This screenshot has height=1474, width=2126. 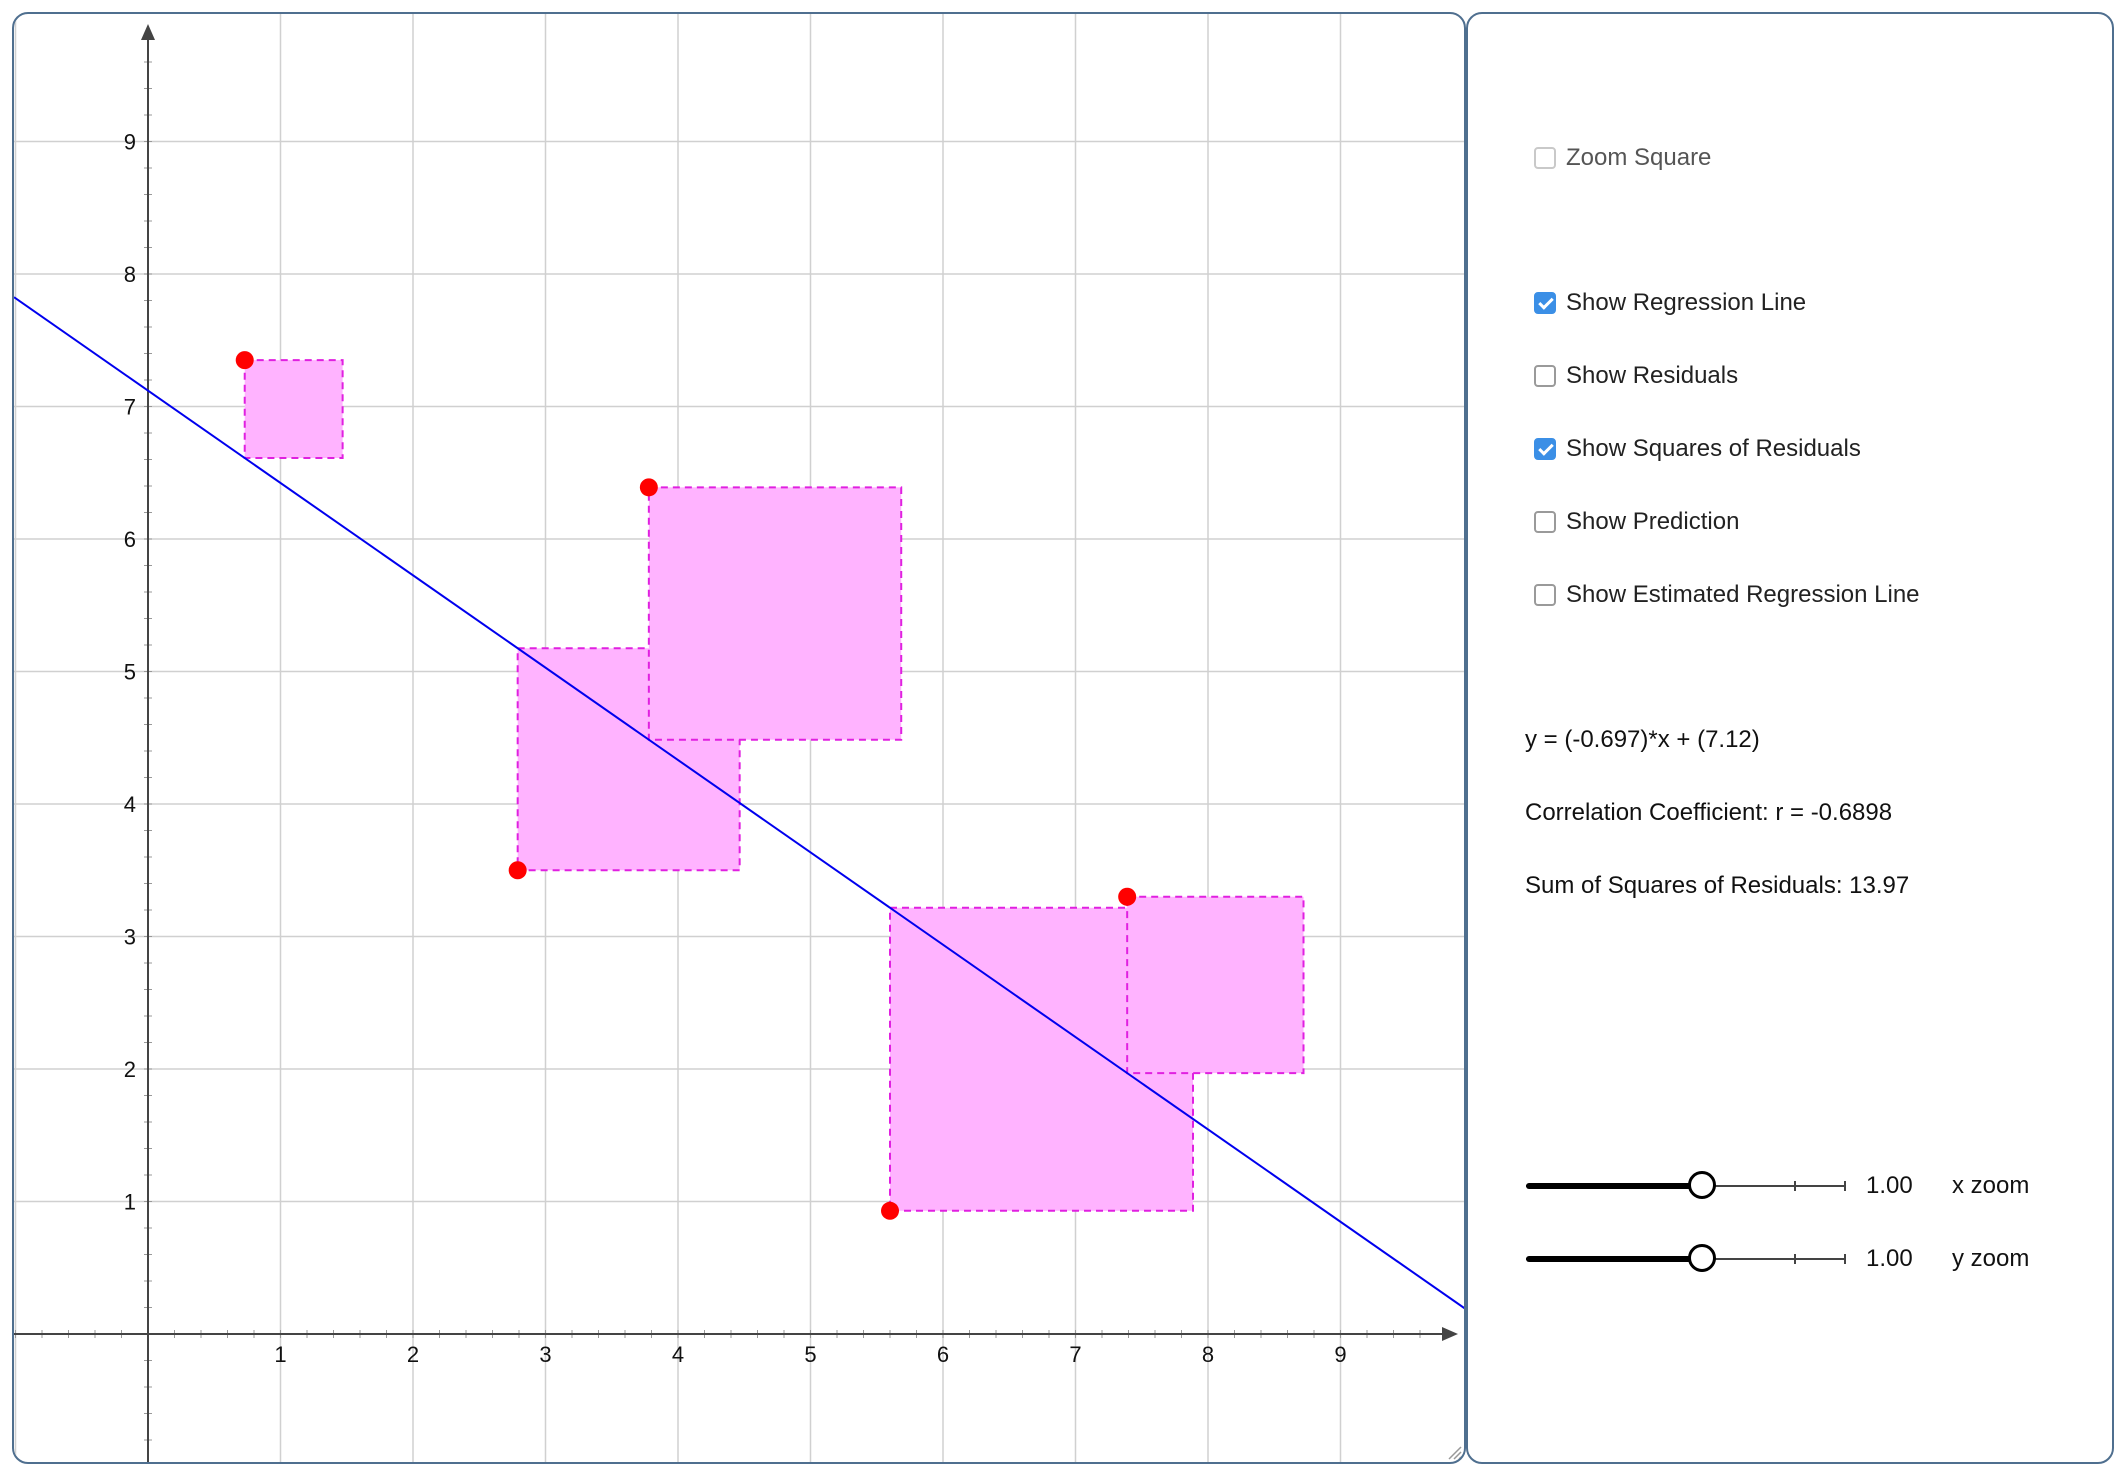 What do you see at coordinates (130, 142) in the screenshot?
I see `y-tick-label: 9` at bounding box center [130, 142].